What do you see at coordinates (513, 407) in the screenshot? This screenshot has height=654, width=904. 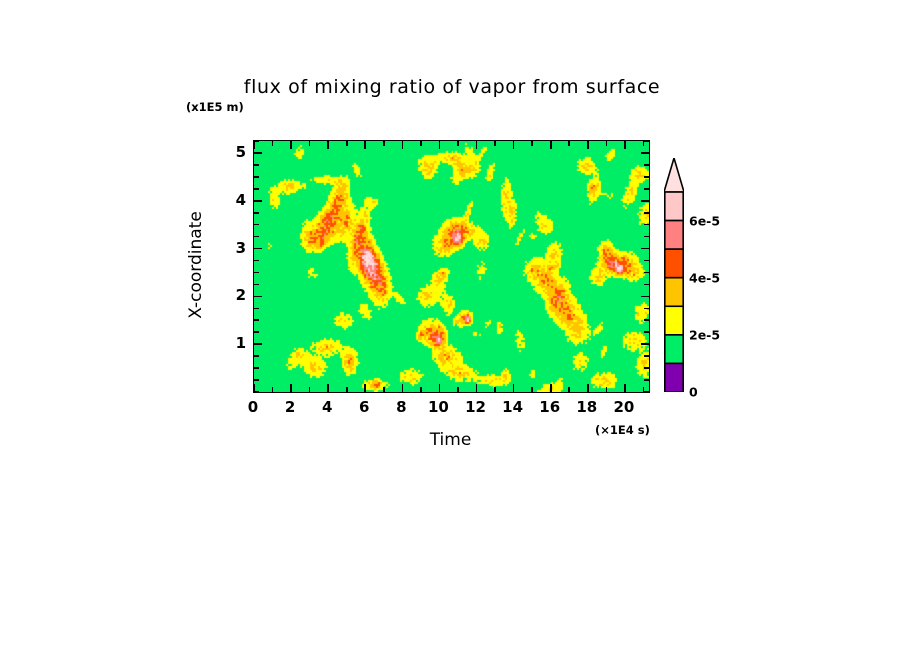 I see `x-tick-label: 14` at bounding box center [513, 407].